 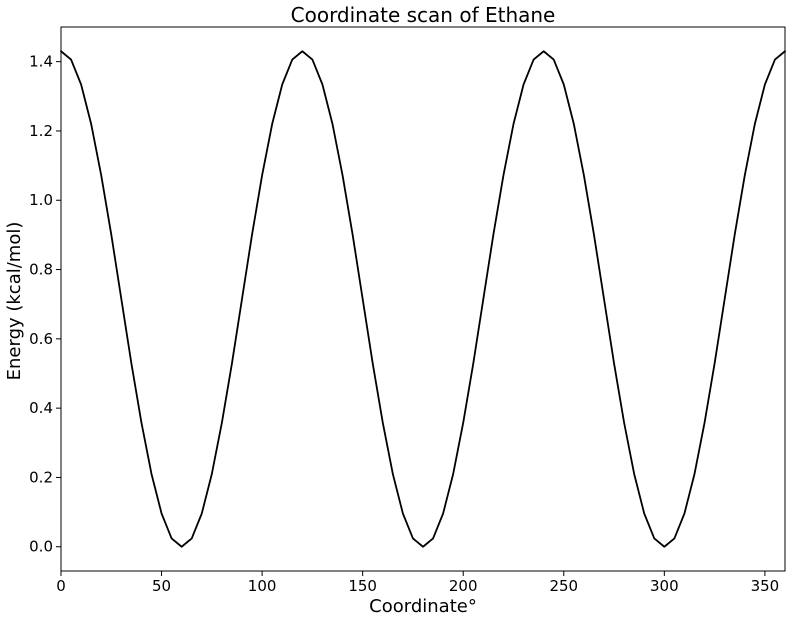 I want to click on y-tick-label: 0.2, so click(x=41, y=477).